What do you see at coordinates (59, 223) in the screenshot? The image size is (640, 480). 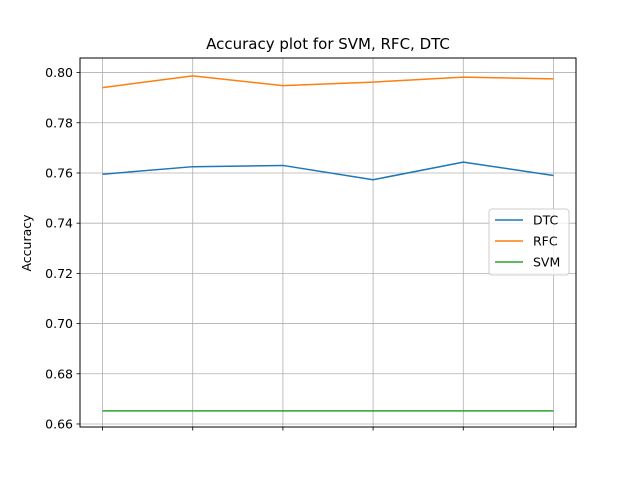 I see `y-tick-label: 0.74` at bounding box center [59, 223].